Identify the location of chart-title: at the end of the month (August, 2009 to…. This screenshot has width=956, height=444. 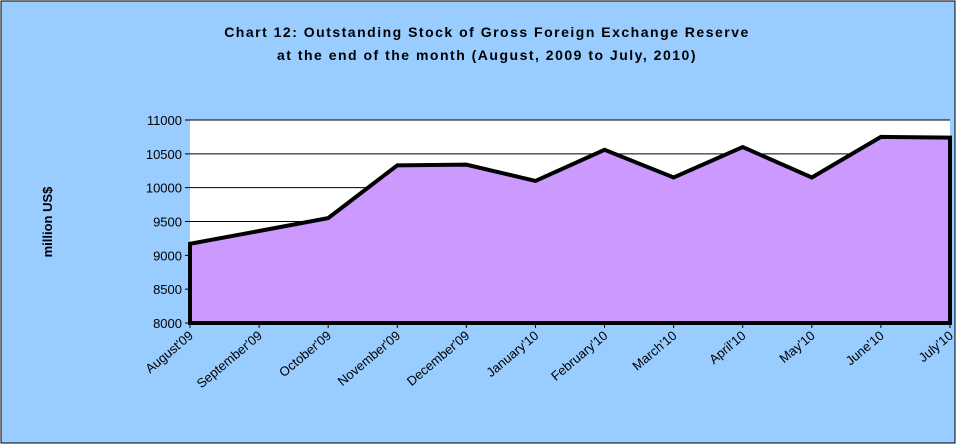
(487, 55).